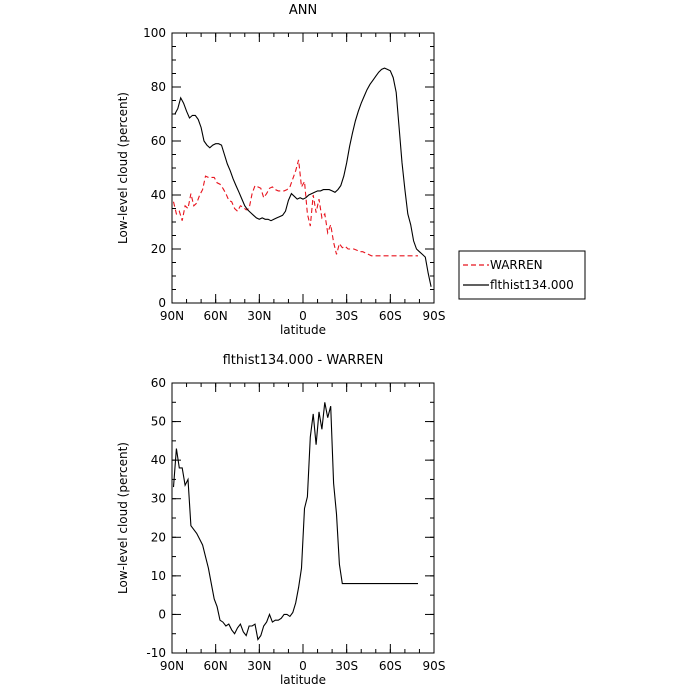  I want to click on chart-title: flthist134.000 - WARREN, so click(303, 360).